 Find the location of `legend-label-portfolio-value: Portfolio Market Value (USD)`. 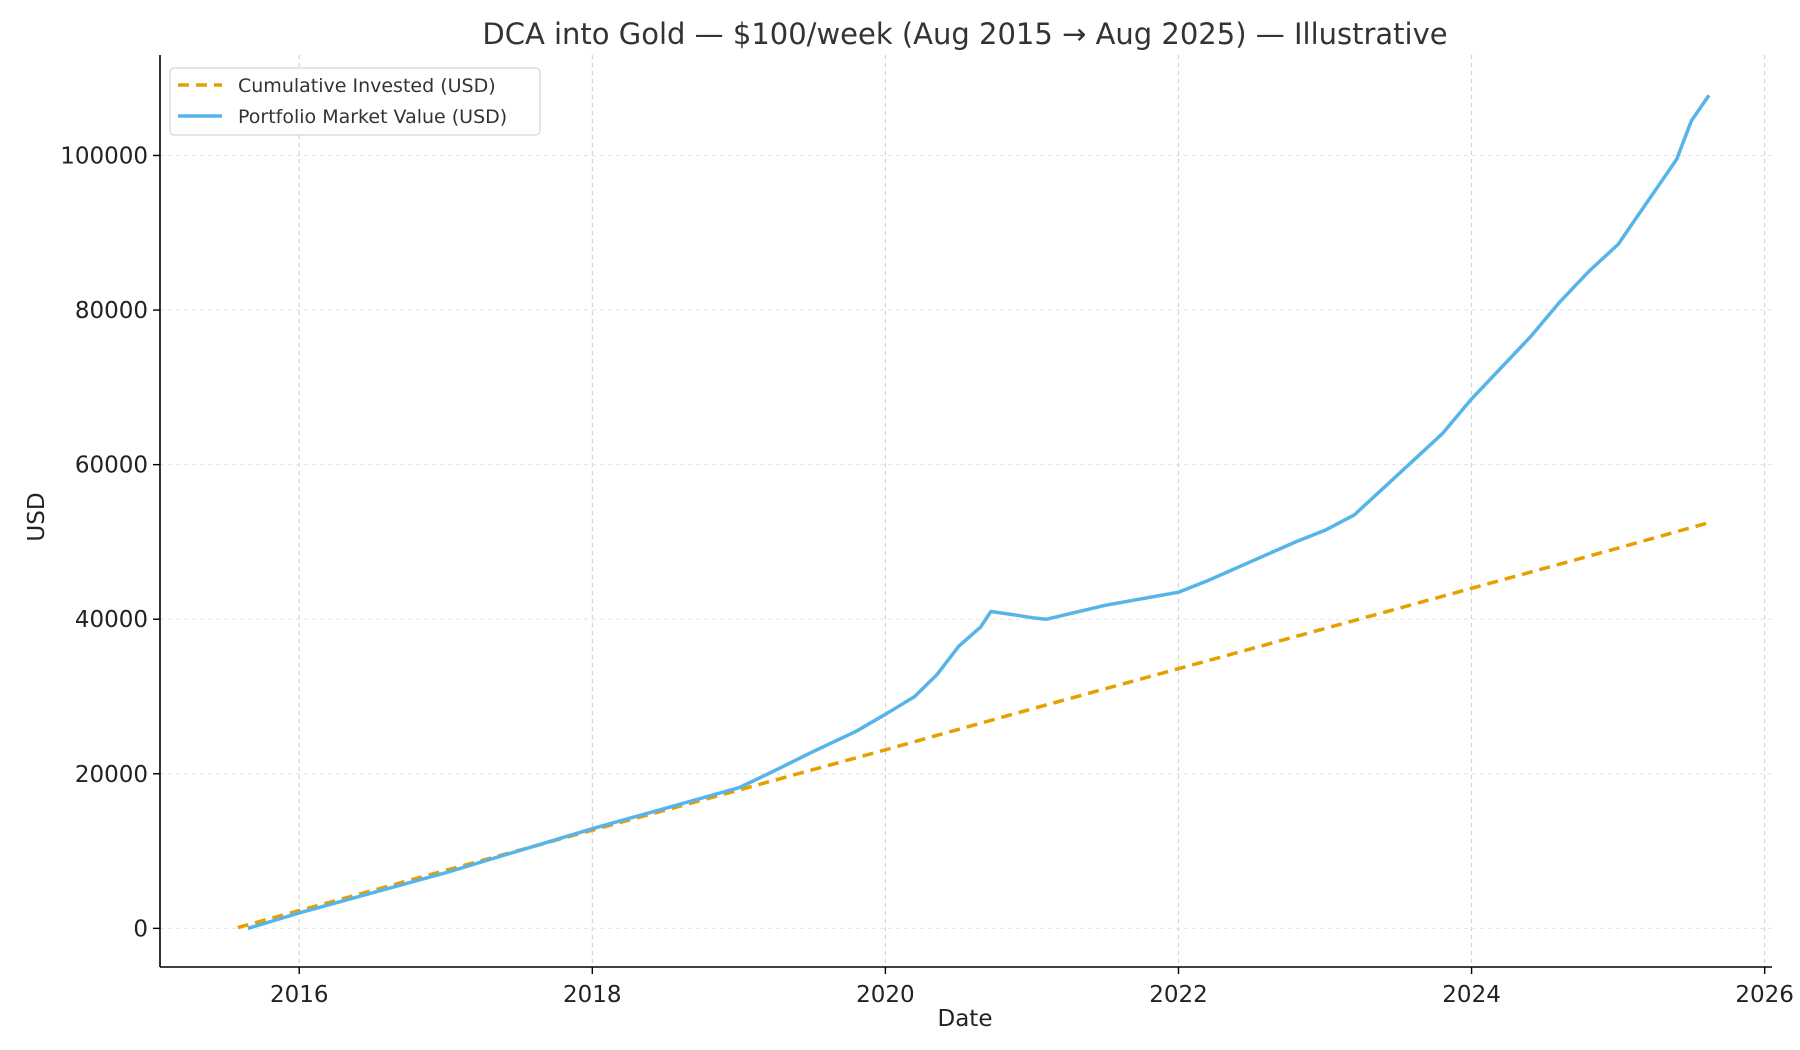

legend-label-portfolio-value: Portfolio Market Value (USD) is located at coordinates (372, 117).